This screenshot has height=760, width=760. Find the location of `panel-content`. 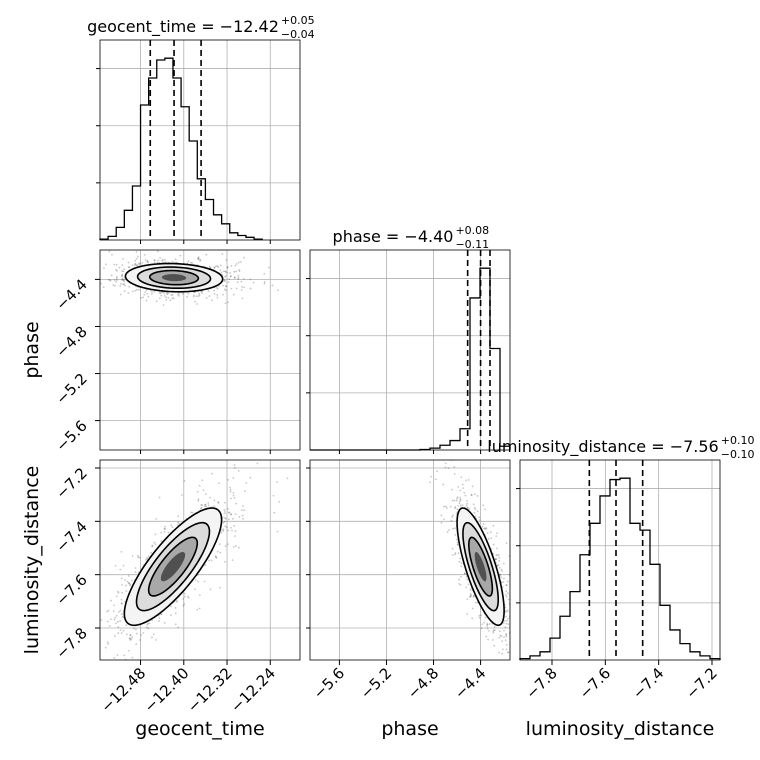

panel-content is located at coordinates (194, 561).